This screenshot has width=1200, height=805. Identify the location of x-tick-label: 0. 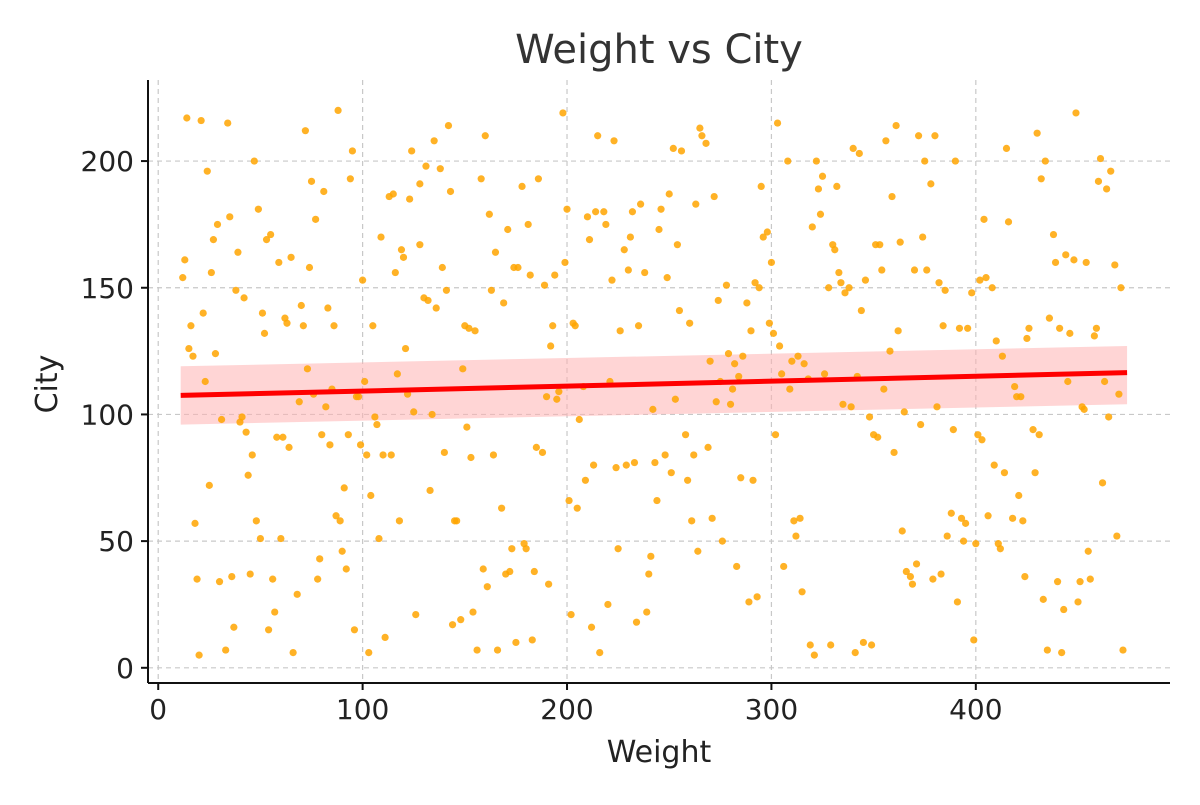
(158, 709).